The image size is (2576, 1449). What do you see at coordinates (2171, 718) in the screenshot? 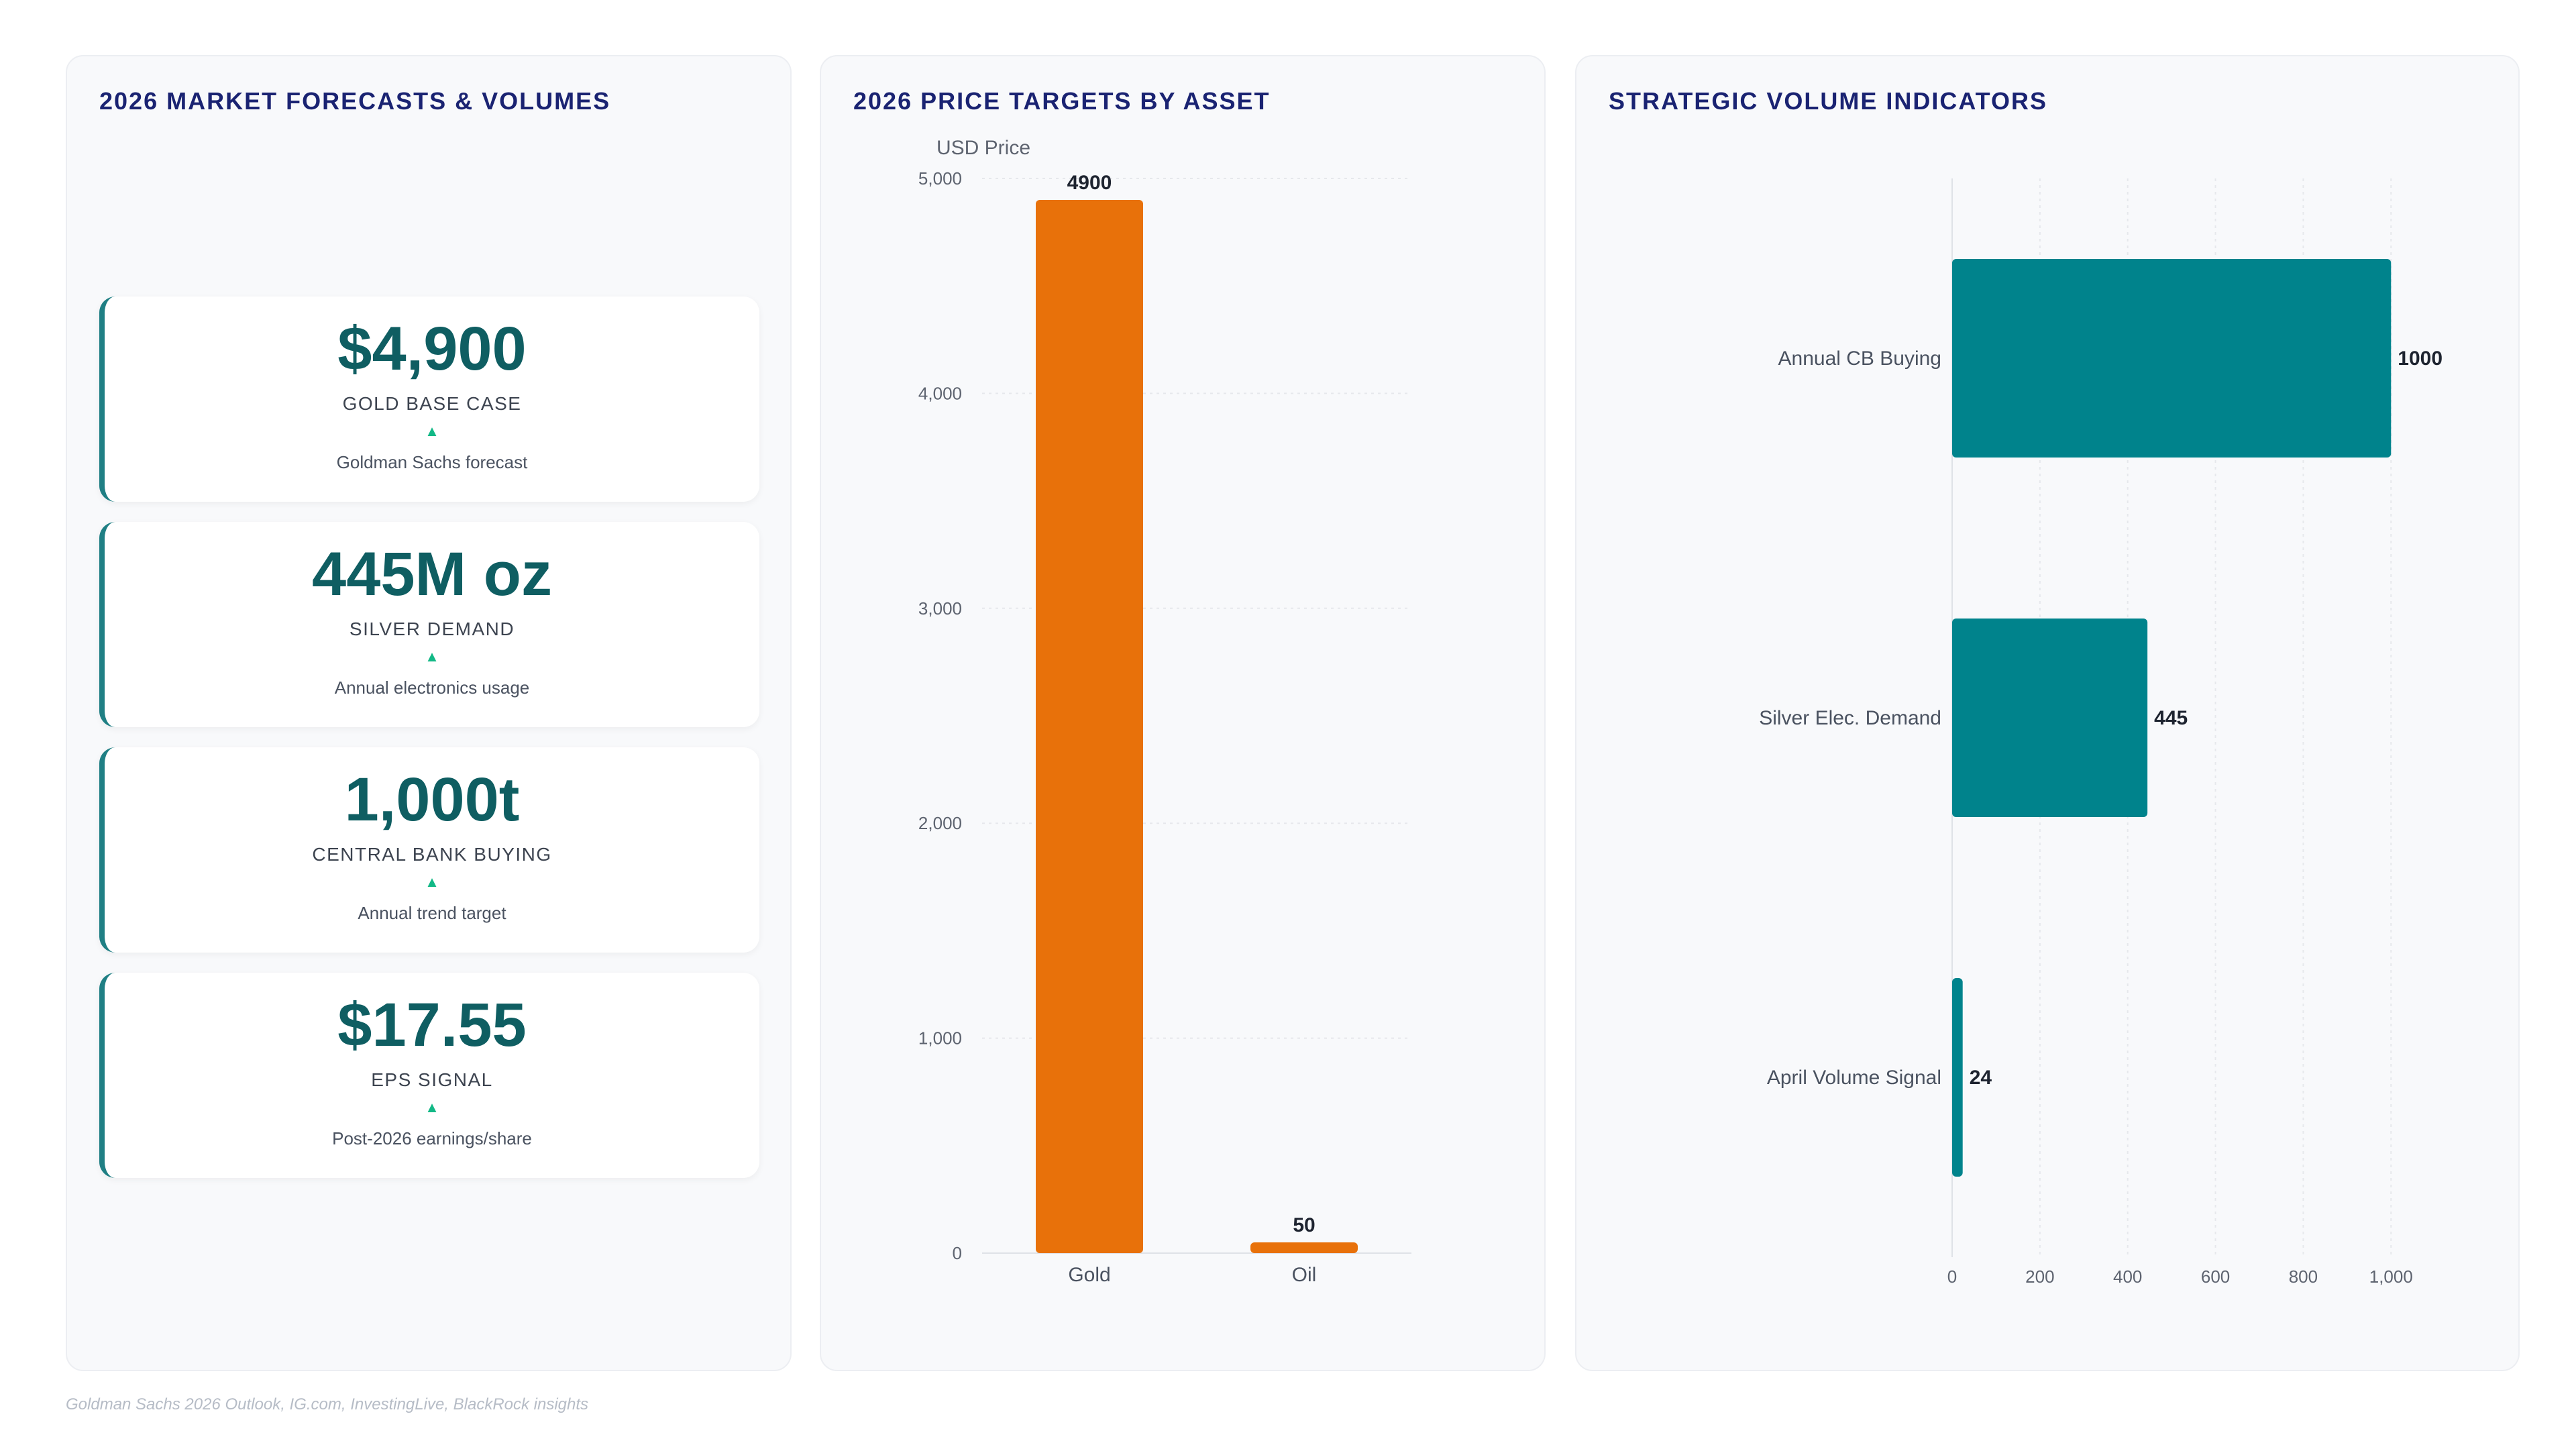
I see `bar-value-label: 445` at bounding box center [2171, 718].